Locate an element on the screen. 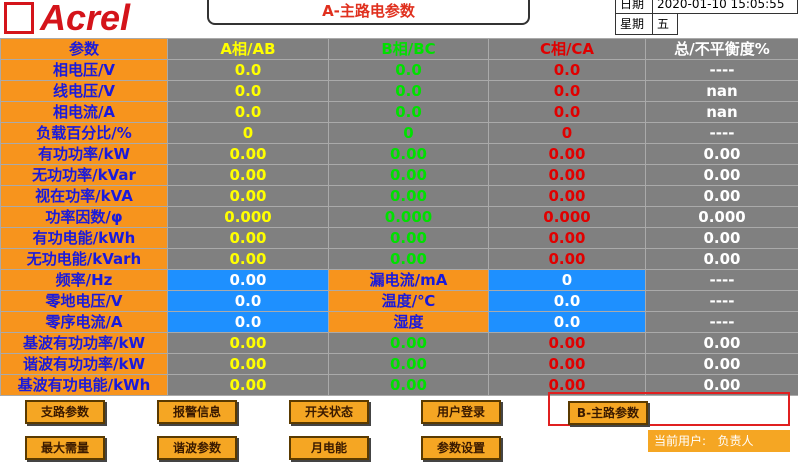  nav-button: 支路参数 is located at coordinates (65, 412).